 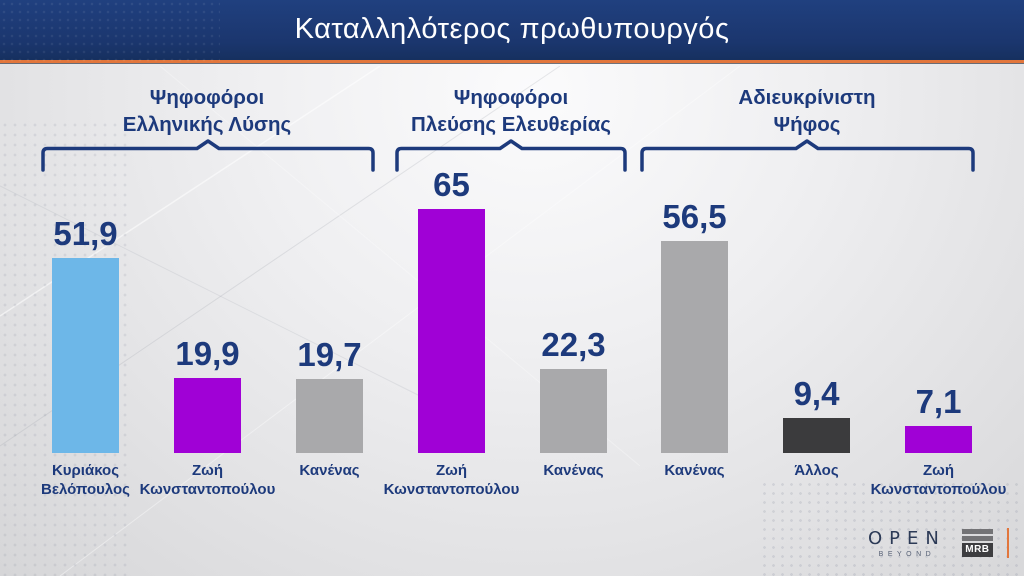 What do you see at coordinates (511, 124) in the screenshot?
I see `group-title-line: Πλεύσης Ελευθερίας` at bounding box center [511, 124].